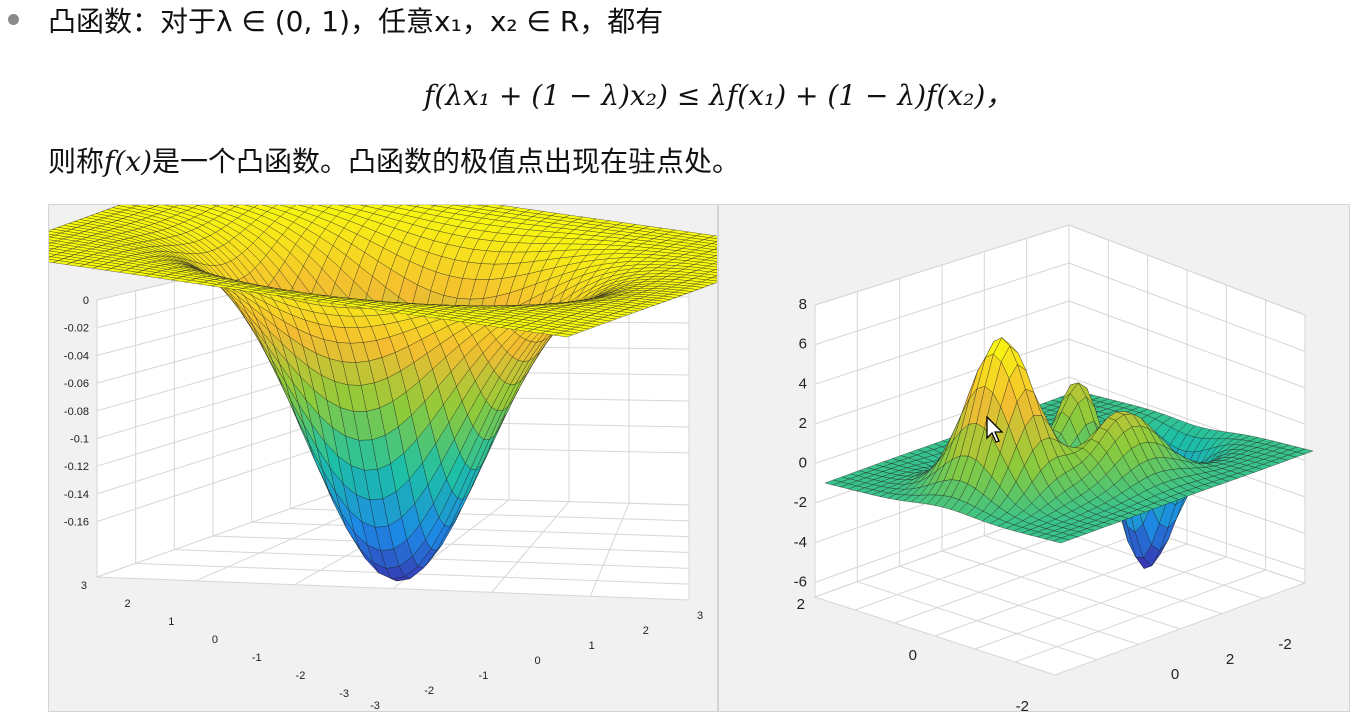 The width and height of the screenshot is (1366, 723). Describe the element at coordinates (76, 412) in the screenshot. I see `z-tick-label: -0.08` at that location.